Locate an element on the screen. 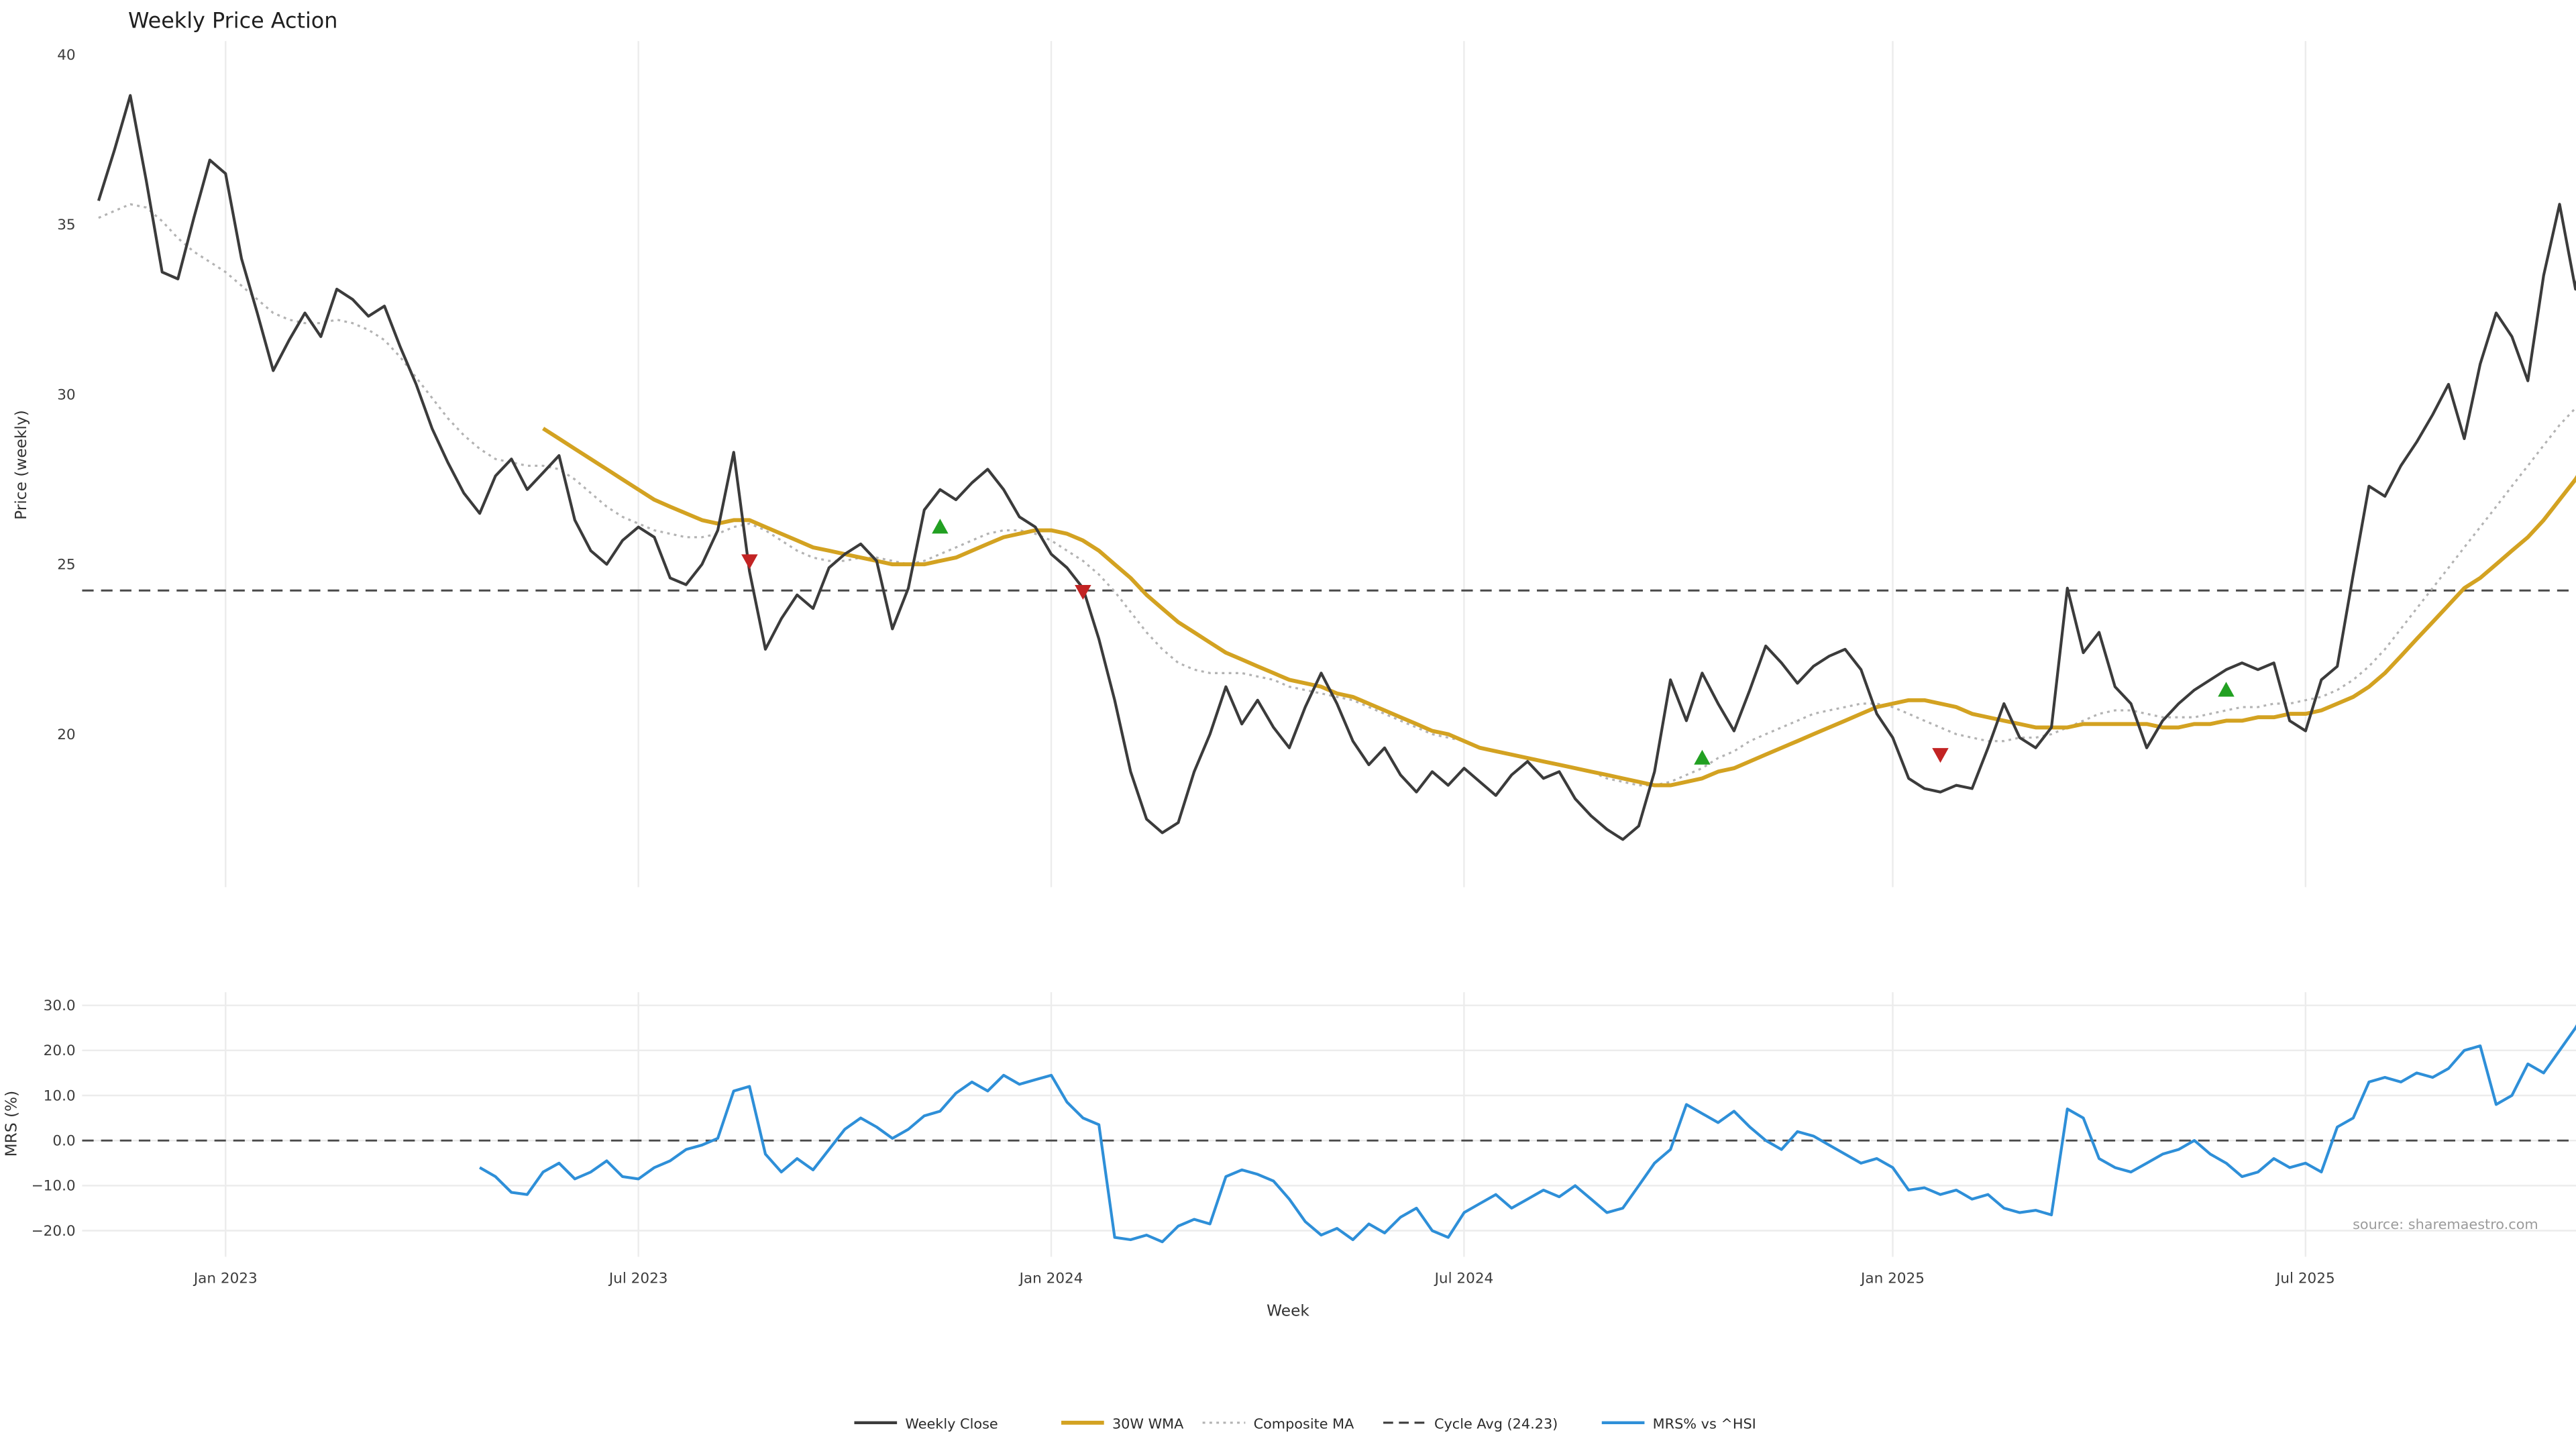  legend-item-cycle-avg: Cycle Avg (24.23) is located at coordinates (1470, 1423).